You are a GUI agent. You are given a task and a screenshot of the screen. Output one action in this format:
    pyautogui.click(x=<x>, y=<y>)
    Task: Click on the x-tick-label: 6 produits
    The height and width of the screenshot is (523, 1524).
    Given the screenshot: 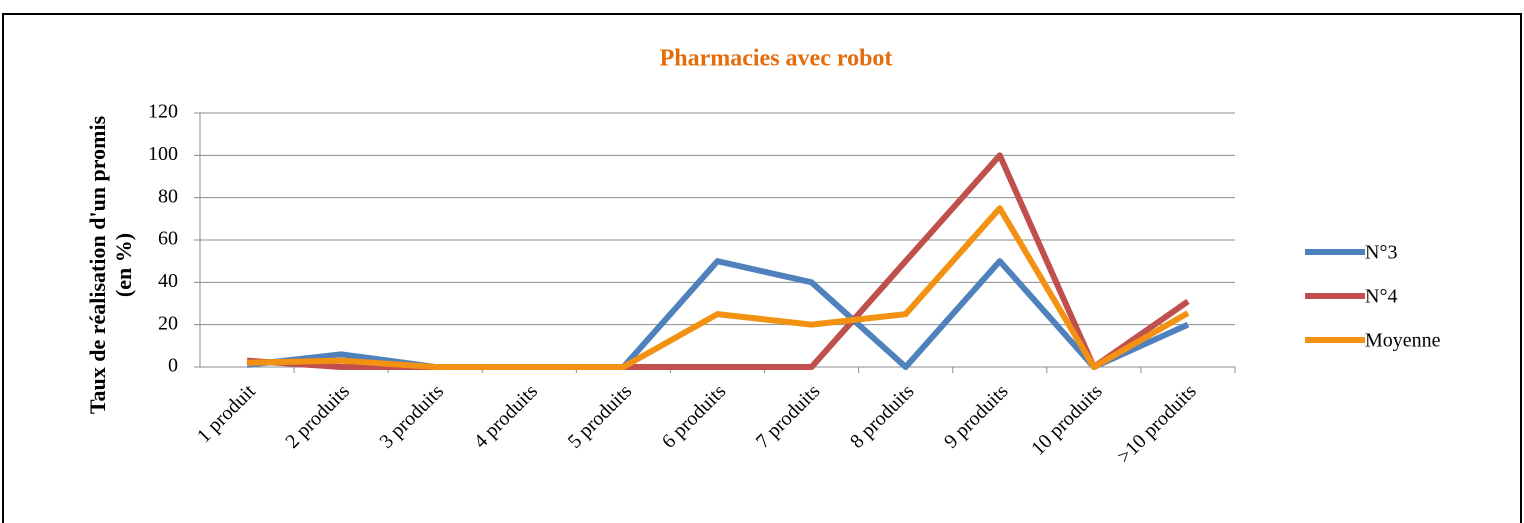 What is the action you would take?
    pyautogui.click(x=694, y=416)
    